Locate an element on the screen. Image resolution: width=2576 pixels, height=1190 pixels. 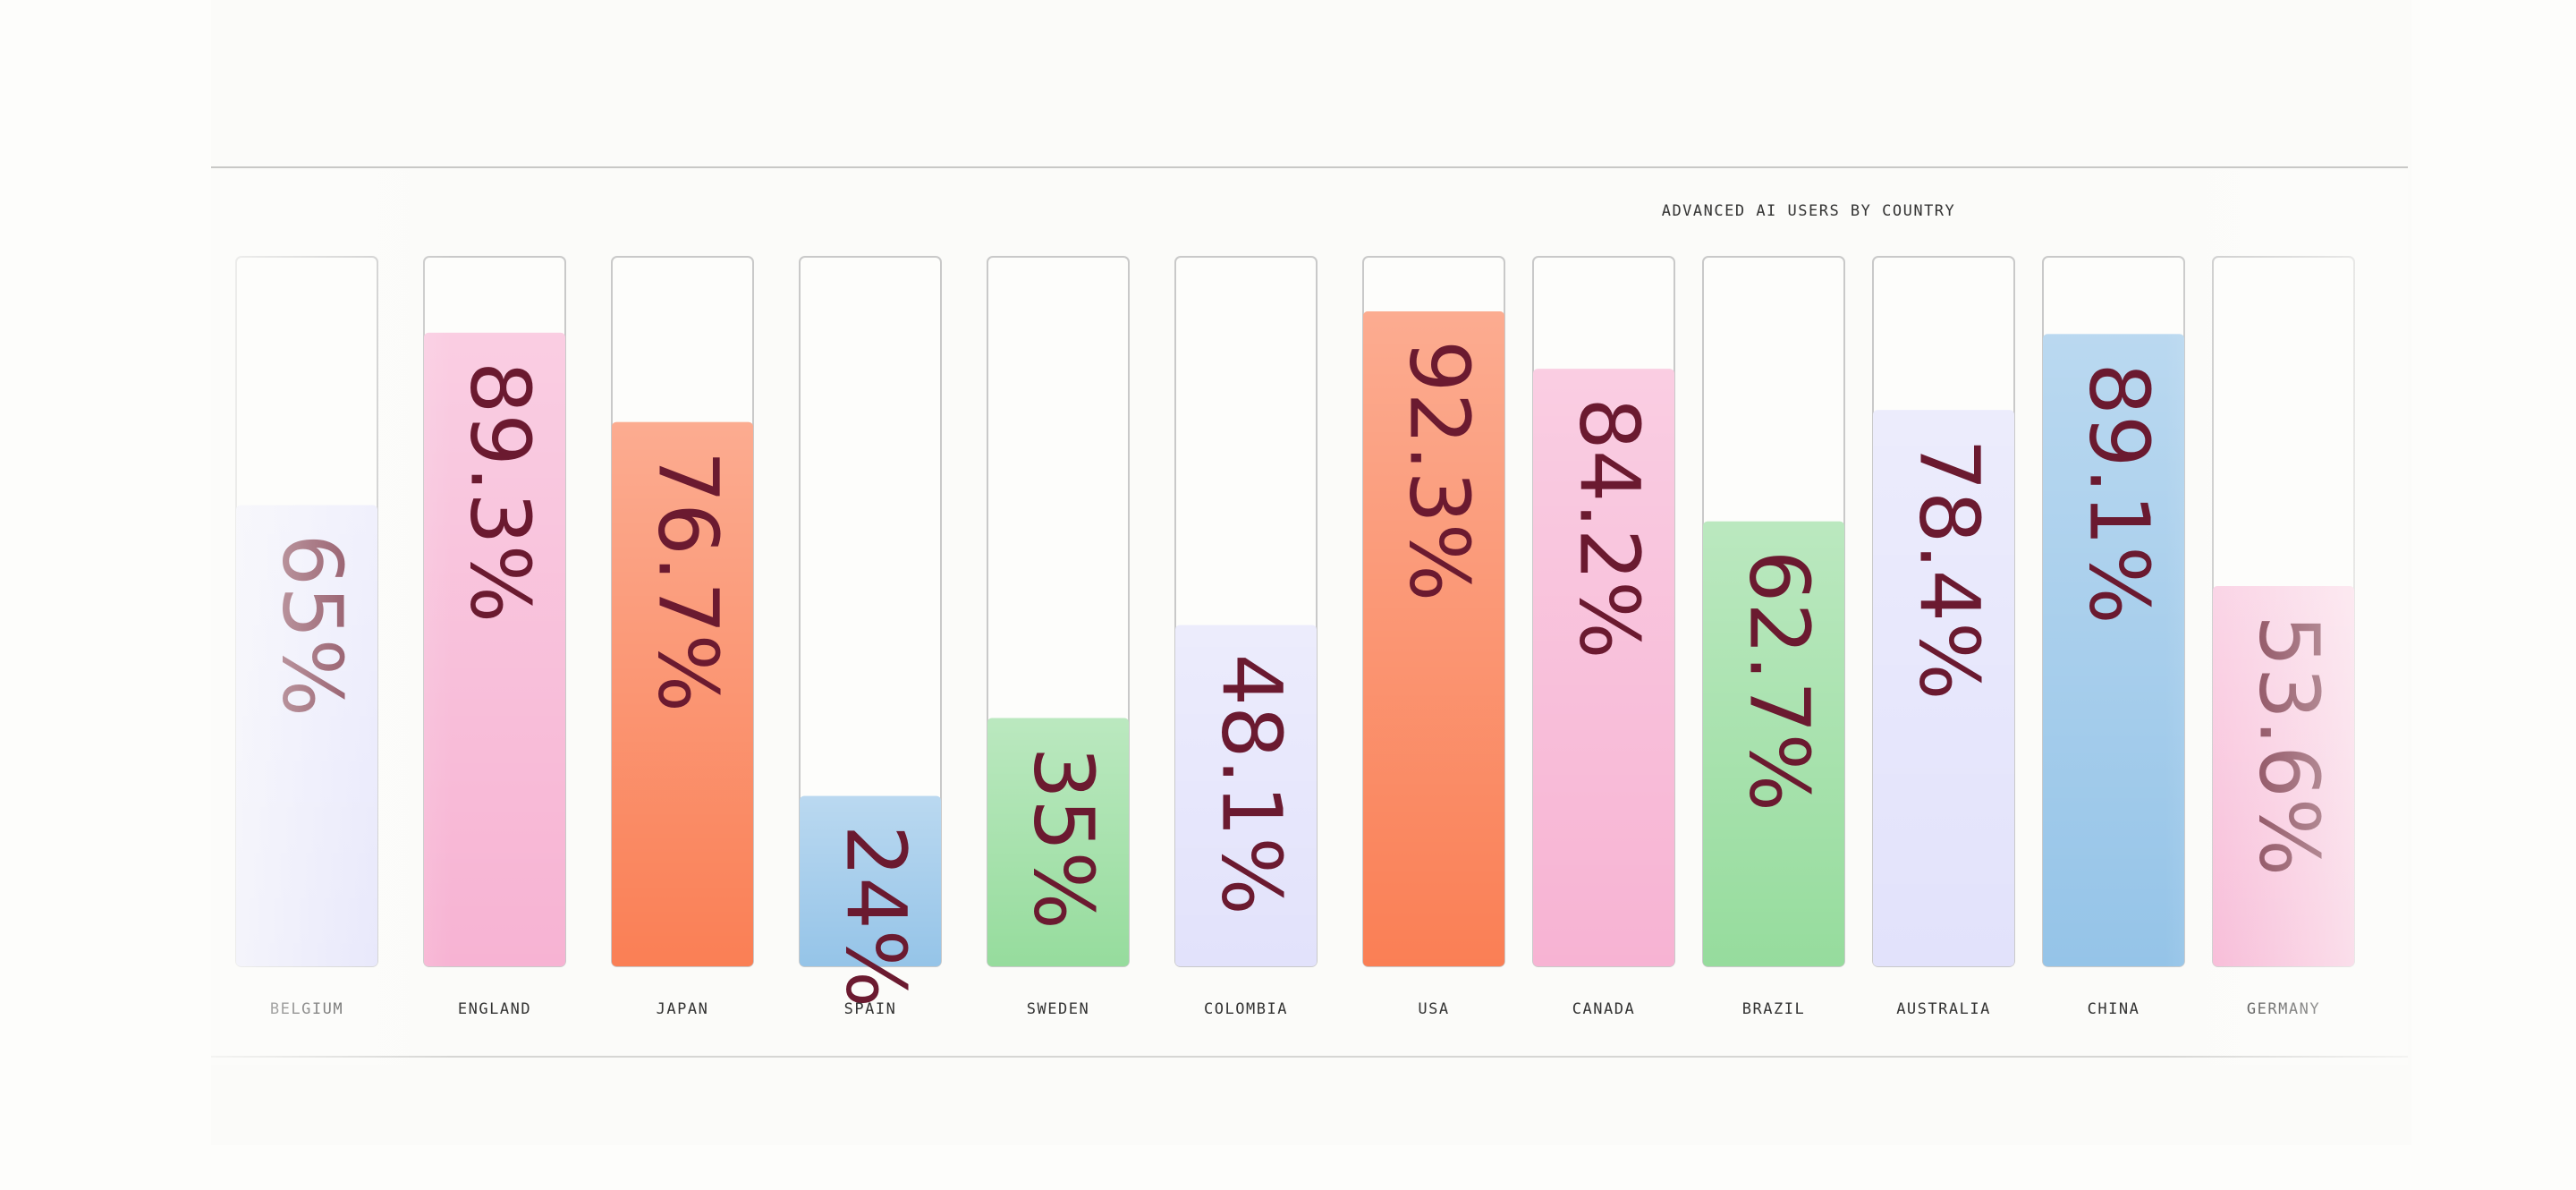
x-tick-label: JAPAN is located at coordinates (683, 1009).